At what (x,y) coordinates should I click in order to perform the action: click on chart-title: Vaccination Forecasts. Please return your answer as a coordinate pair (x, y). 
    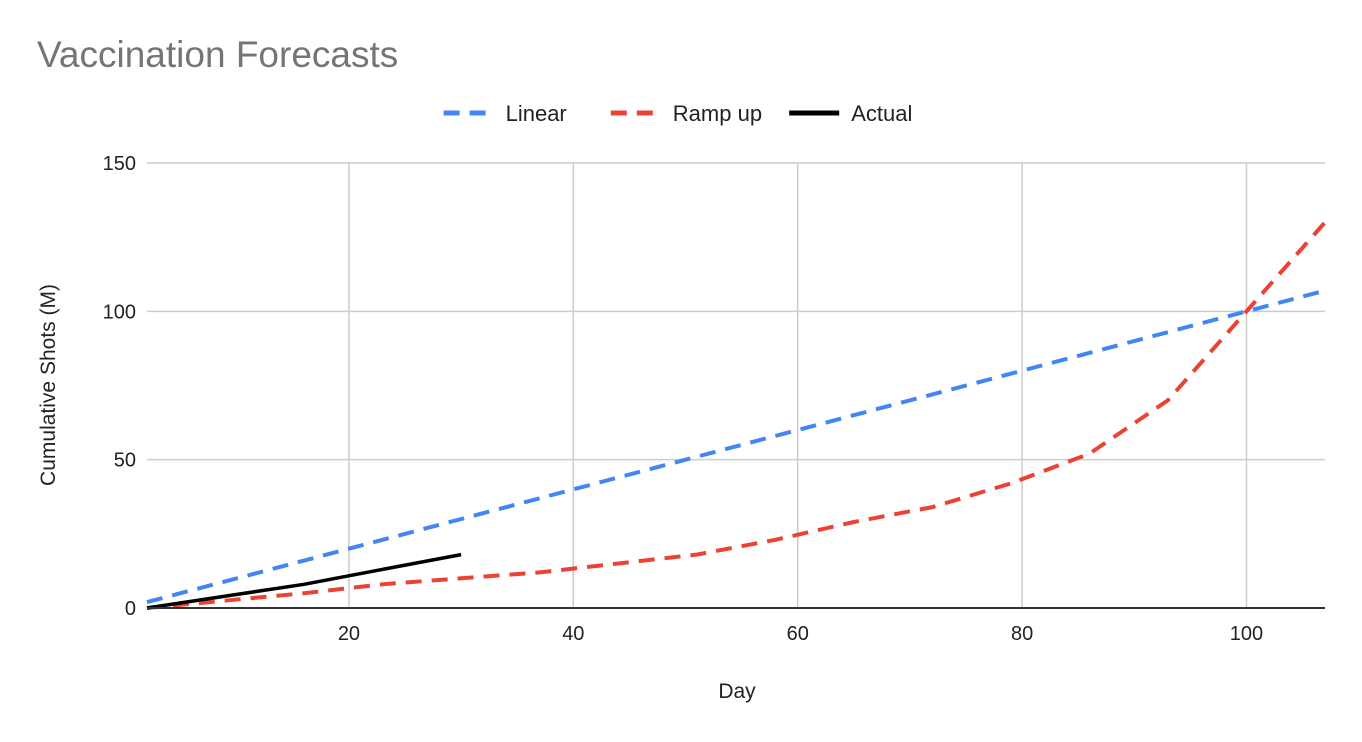
    Looking at the image, I should click on (218, 54).